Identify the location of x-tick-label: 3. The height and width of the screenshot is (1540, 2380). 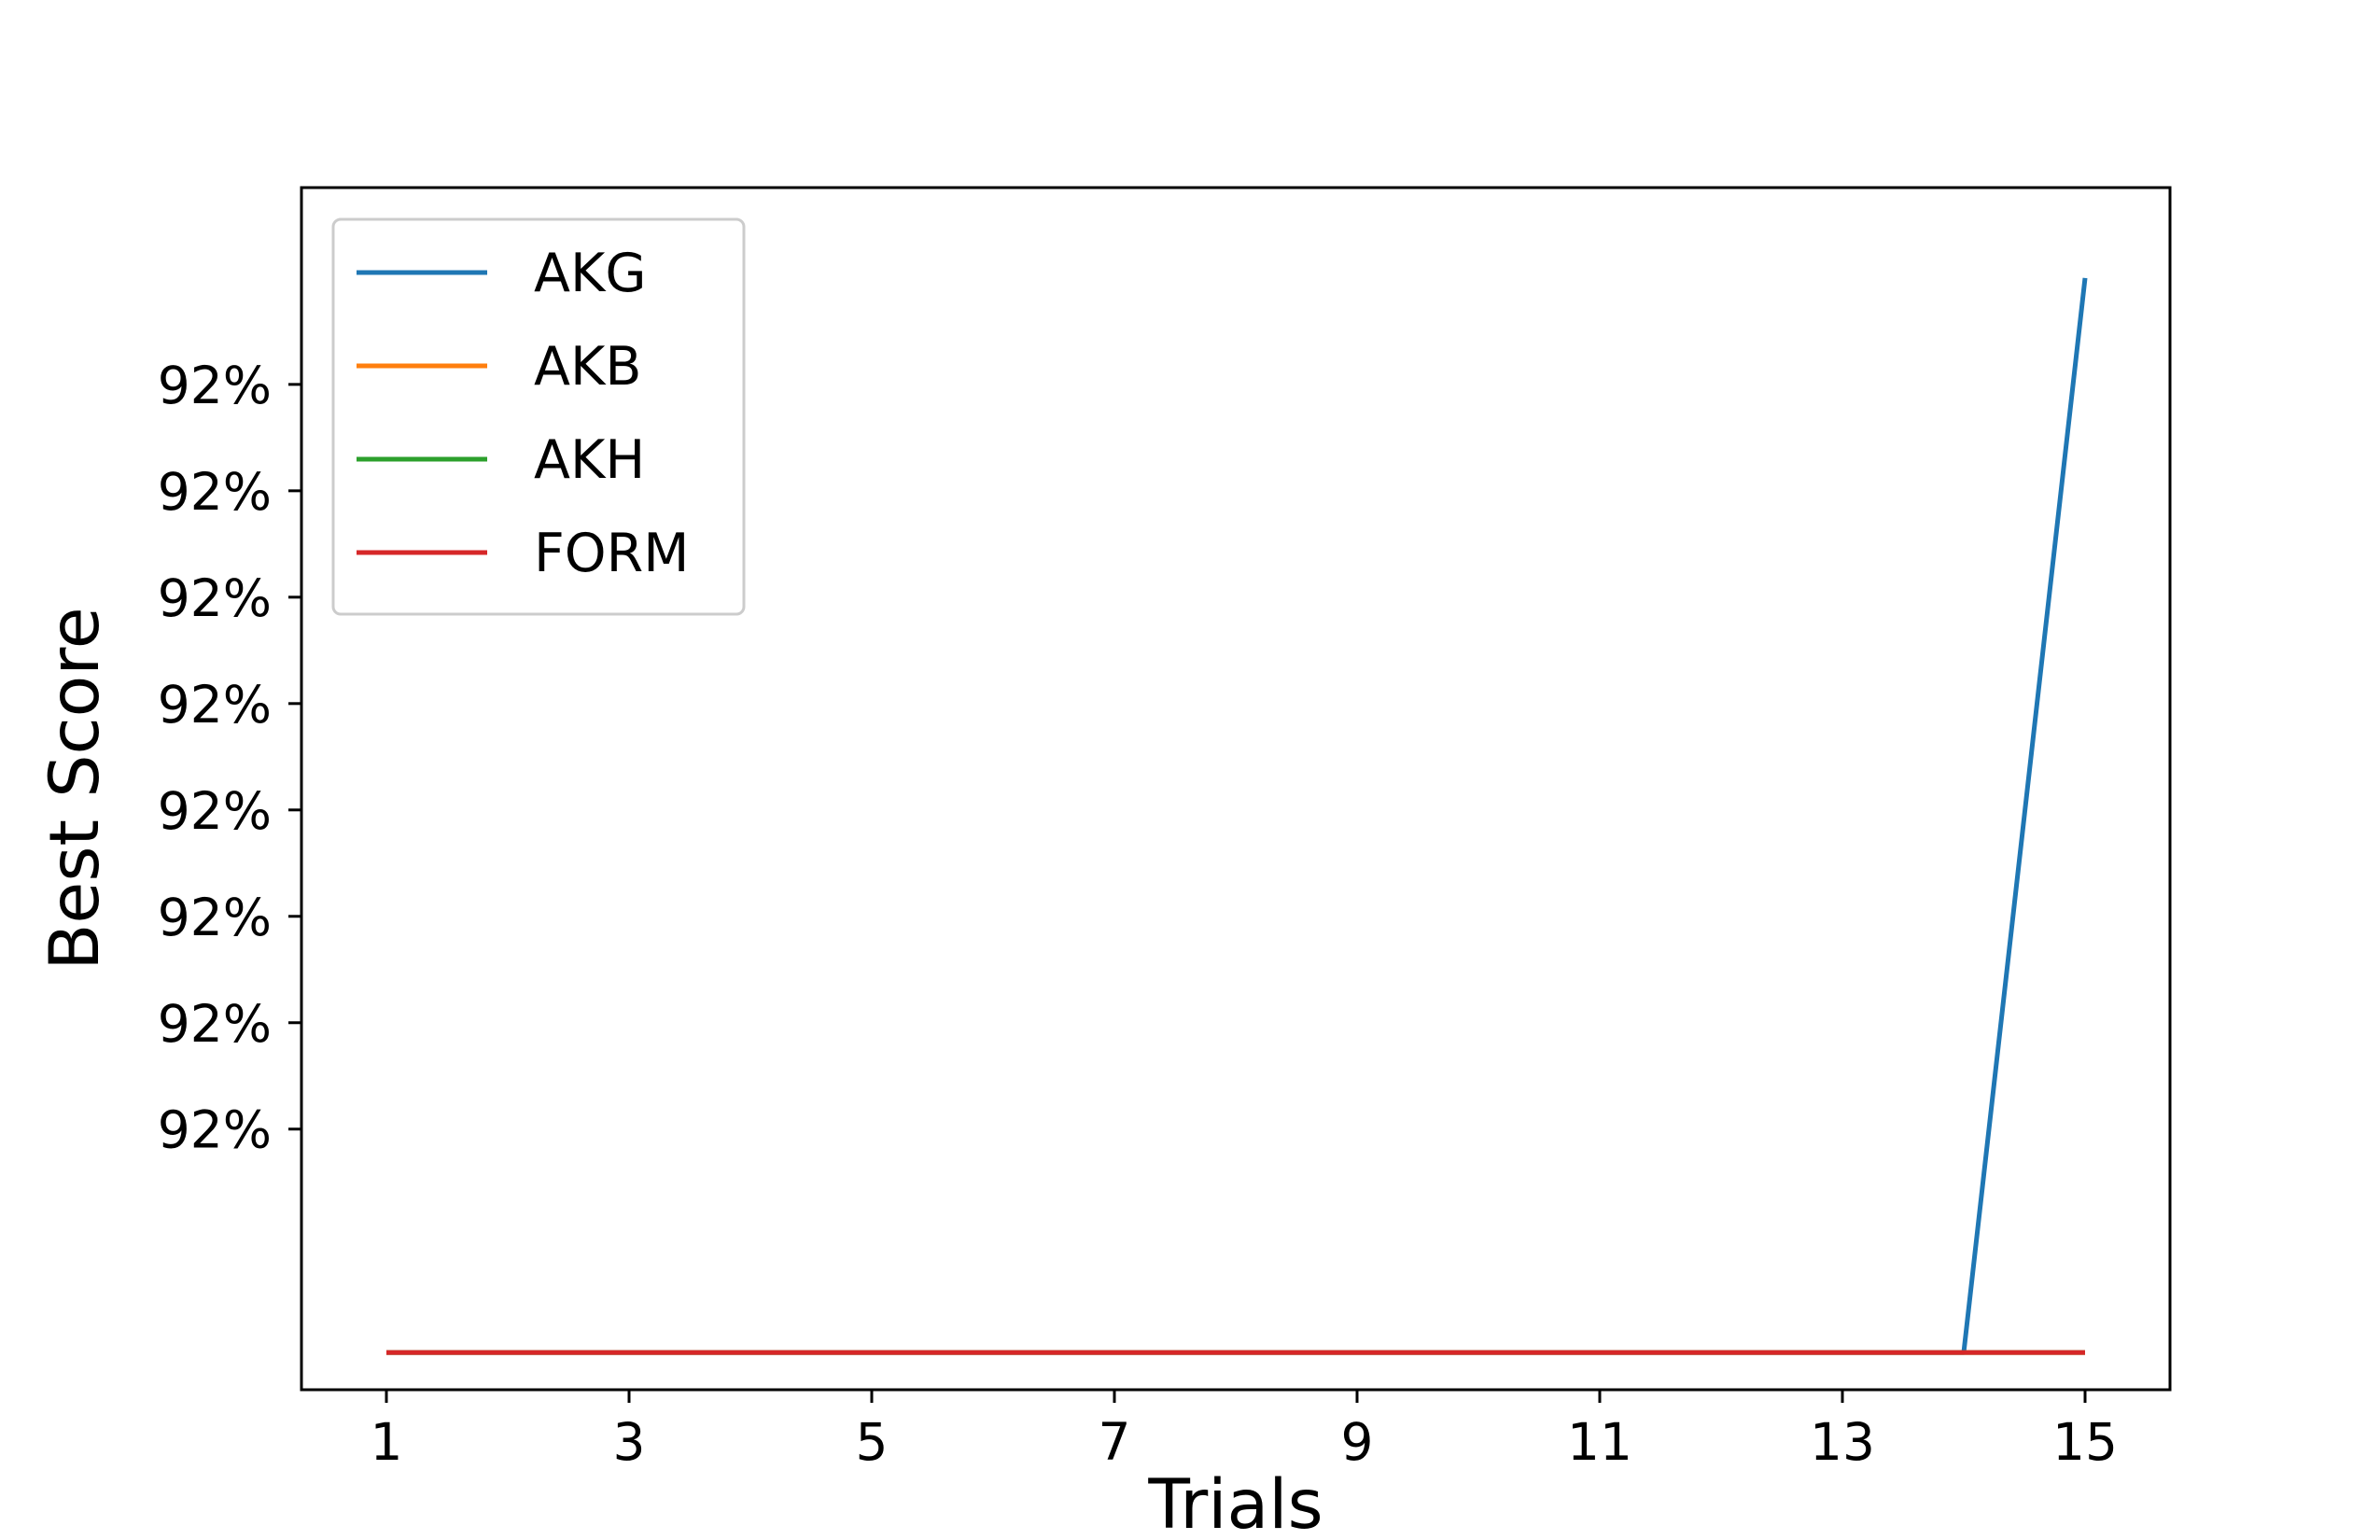
(629, 1442).